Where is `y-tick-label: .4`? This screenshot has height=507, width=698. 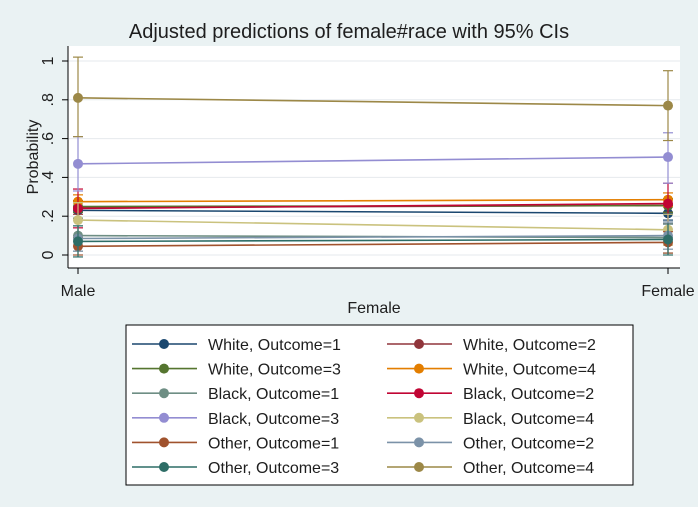
y-tick-label: .4 is located at coordinates (48, 177).